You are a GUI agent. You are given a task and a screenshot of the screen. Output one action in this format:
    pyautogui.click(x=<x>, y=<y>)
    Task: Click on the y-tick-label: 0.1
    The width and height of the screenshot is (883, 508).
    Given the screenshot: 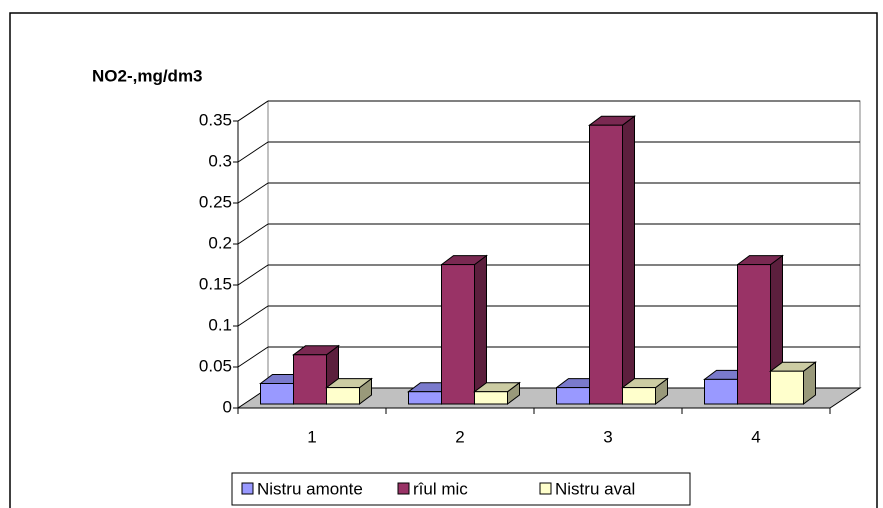 What is the action you would take?
    pyautogui.click(x=220, y=324)
    